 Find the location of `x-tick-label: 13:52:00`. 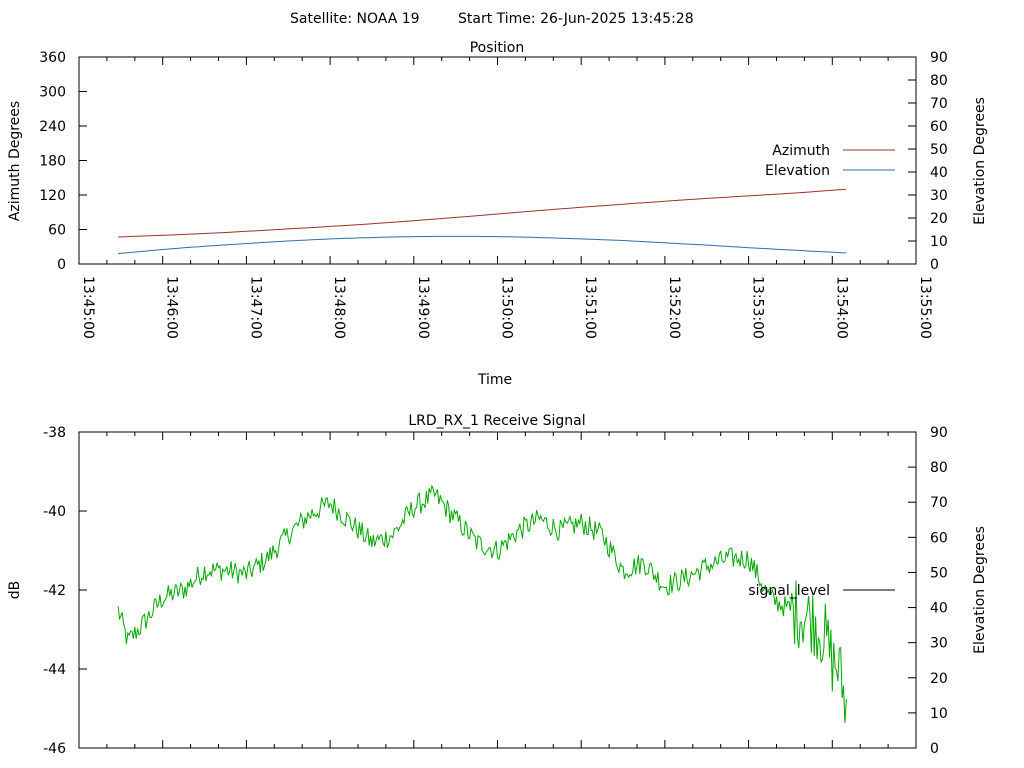

x-tick-label: 13:52:00 is located at coordinates (674, 307).